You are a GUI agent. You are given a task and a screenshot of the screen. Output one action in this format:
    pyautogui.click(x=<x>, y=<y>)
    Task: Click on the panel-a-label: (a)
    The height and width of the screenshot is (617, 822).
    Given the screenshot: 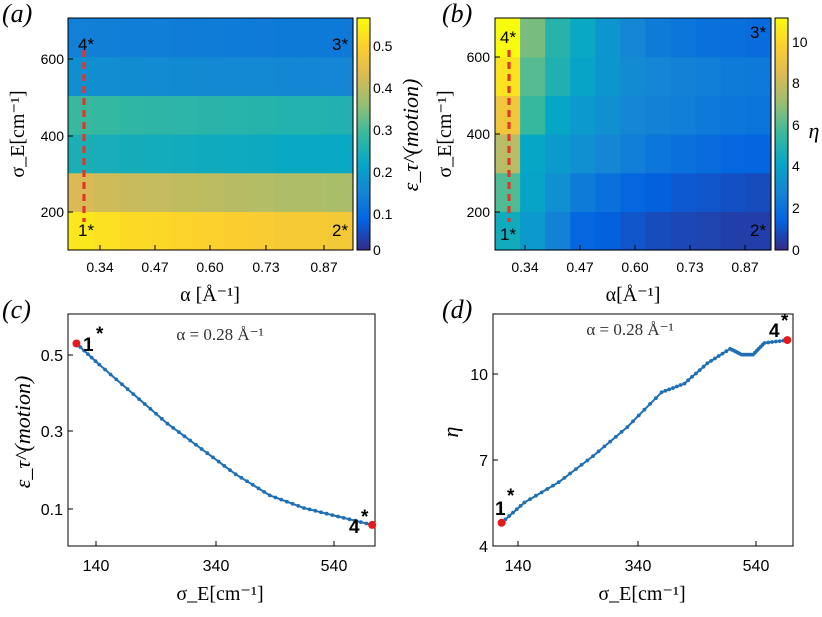 What is the action you would take?
    pyautogui.click(x=17, y=14)
    